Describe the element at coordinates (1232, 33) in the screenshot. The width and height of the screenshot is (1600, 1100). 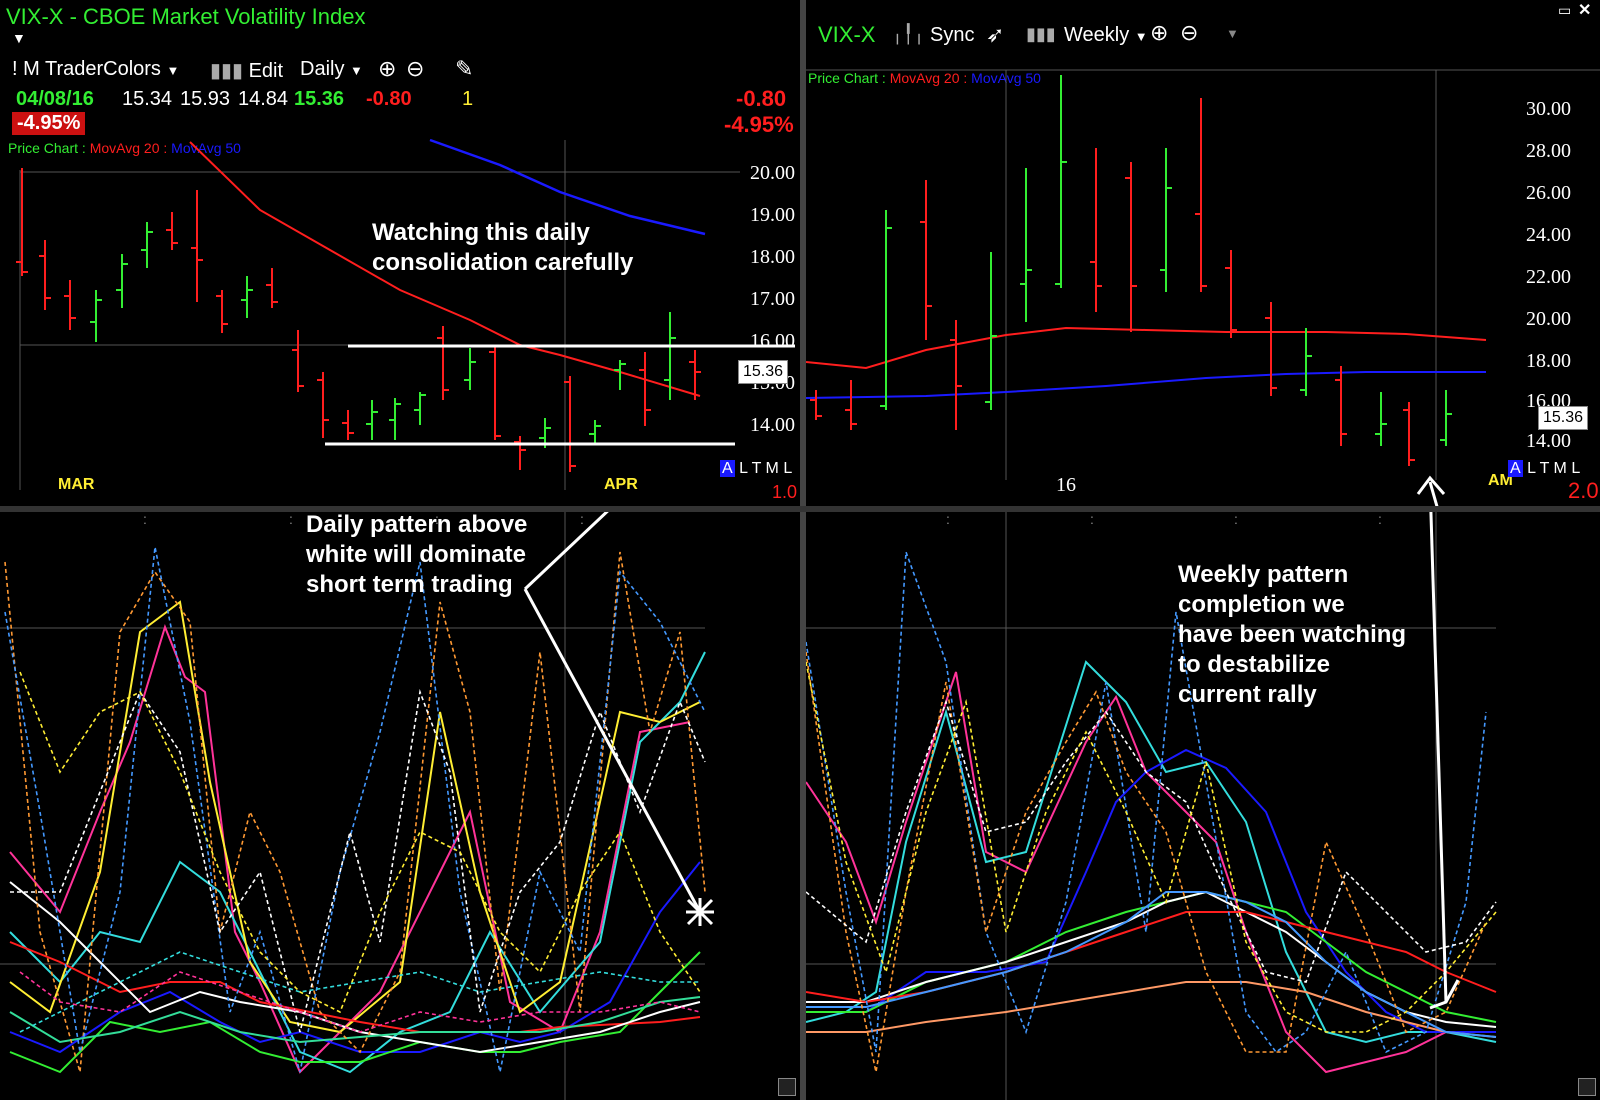
I see `more-chevron-icon: ▼` at that location.